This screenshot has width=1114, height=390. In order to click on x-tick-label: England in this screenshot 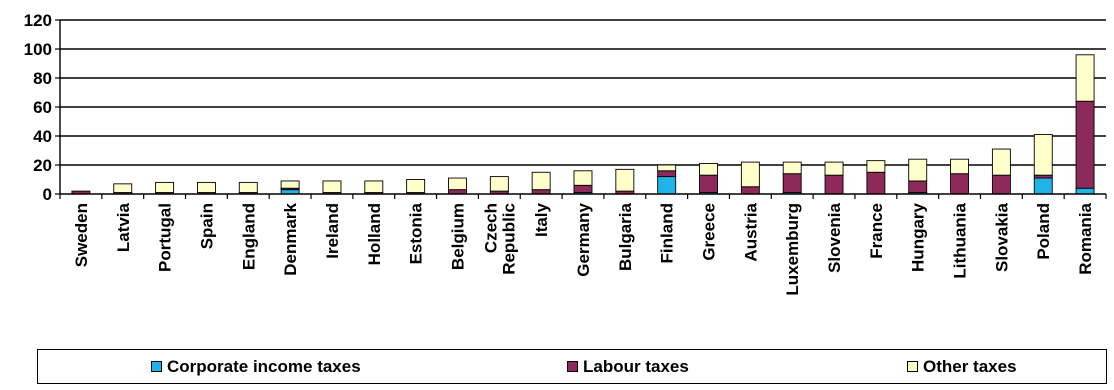, I will do `click(248, 236)`.